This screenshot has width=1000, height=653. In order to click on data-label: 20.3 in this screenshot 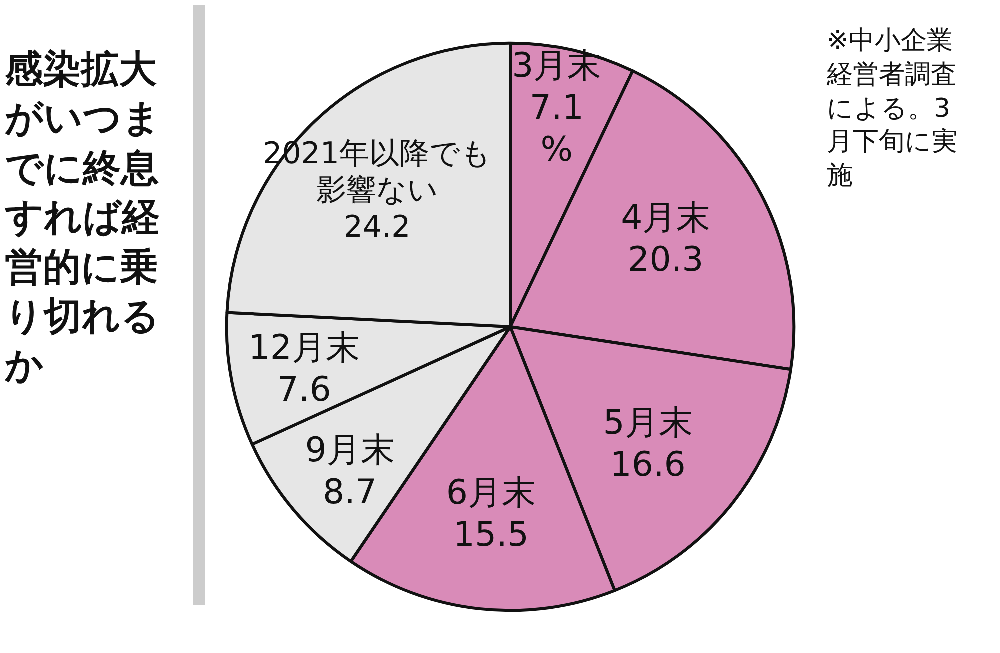, I will do `click(666, 260)`.